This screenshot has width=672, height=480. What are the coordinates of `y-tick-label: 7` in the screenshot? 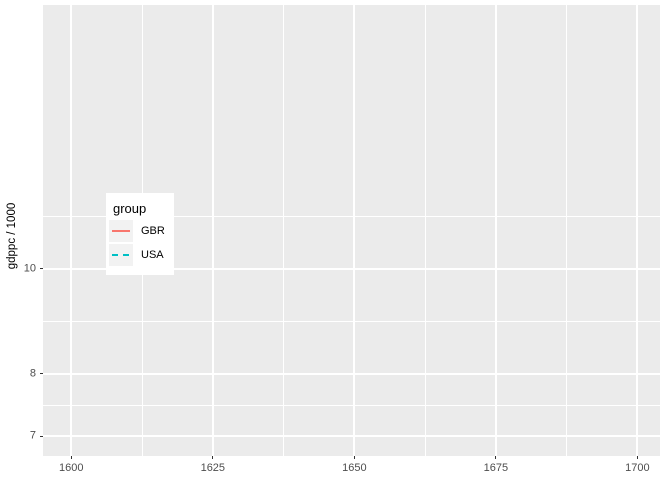 It's located at (32, 435).